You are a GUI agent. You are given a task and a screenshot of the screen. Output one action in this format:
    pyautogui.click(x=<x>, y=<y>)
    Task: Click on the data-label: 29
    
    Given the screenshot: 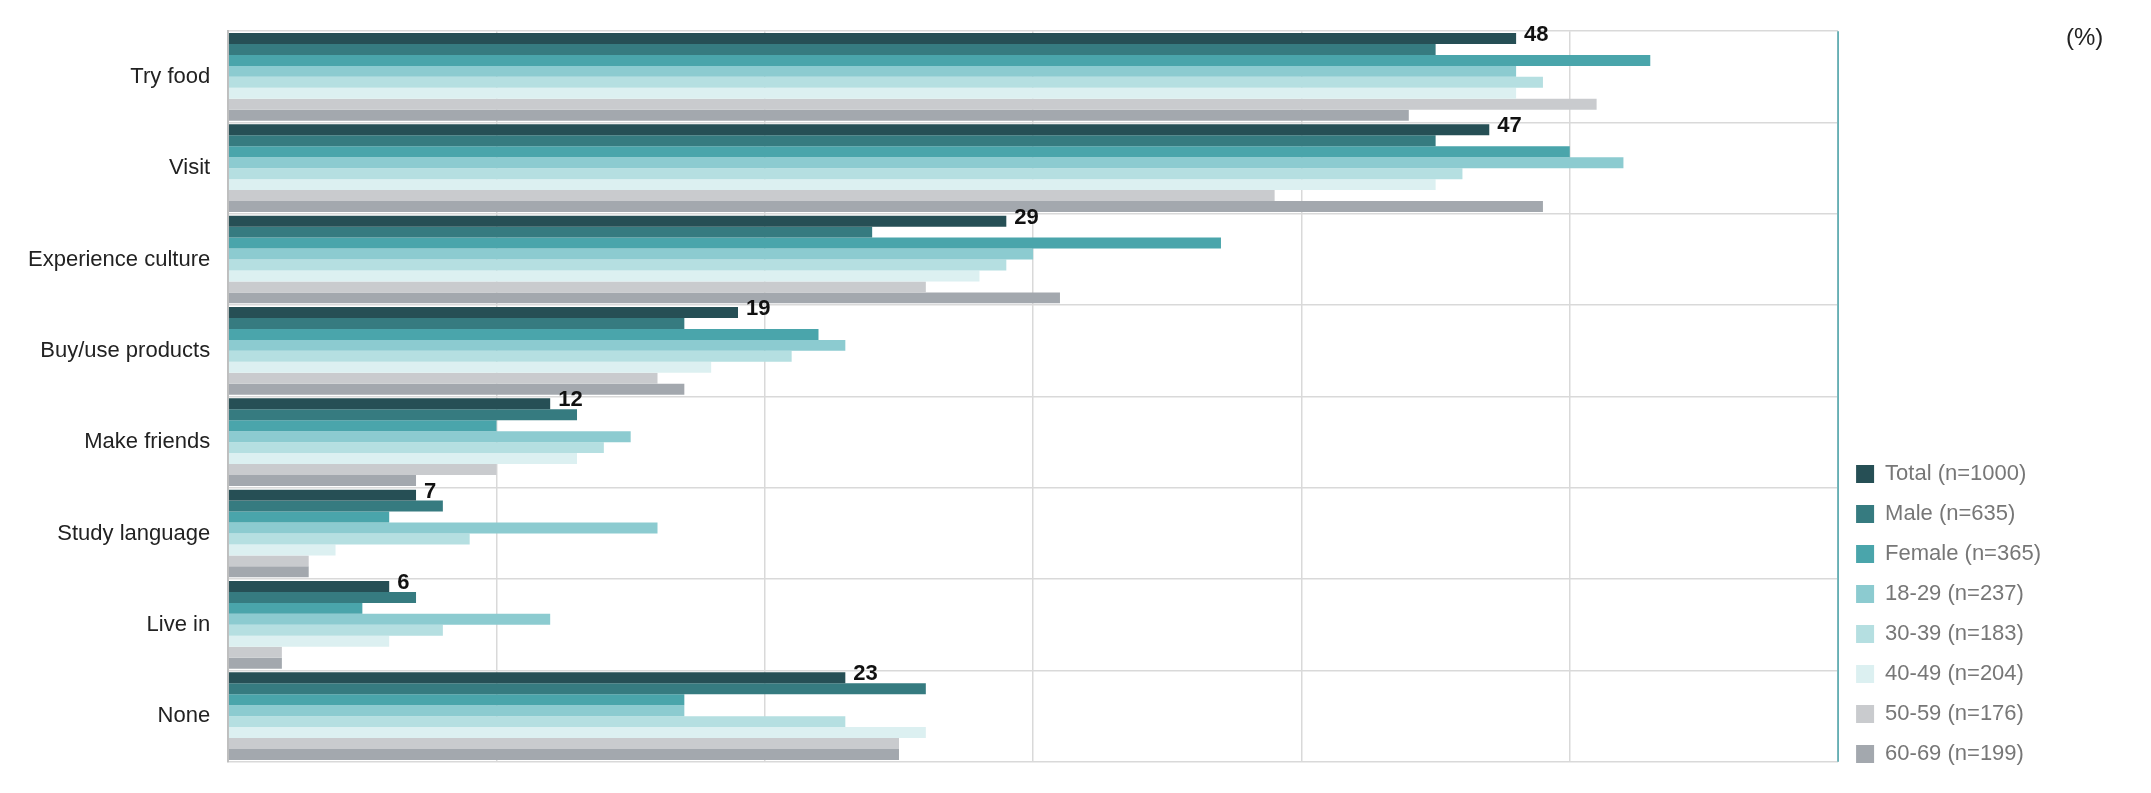 What is the action you would take?
    pyautogui.click(x=1026, y=216)
    